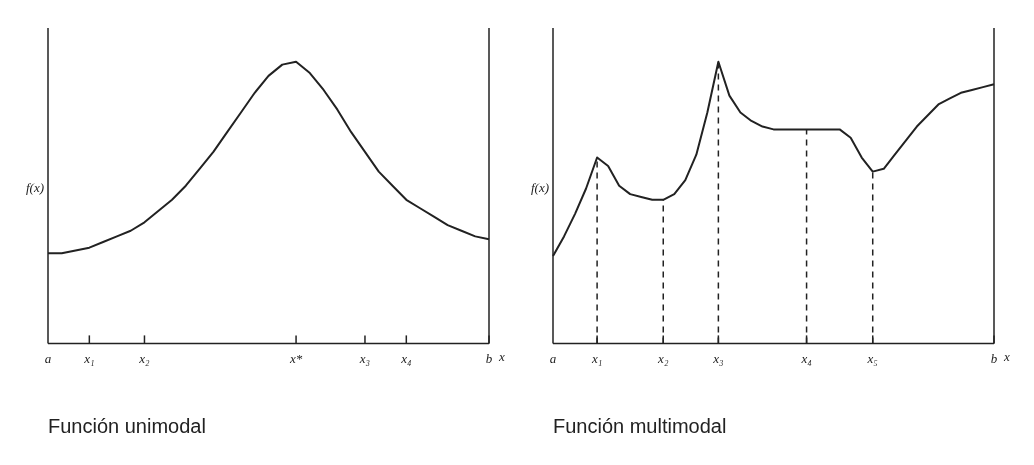 The height and width of the screenshot is (465, 1034). I want to click on x-tick-label: x₅, so click(872, 358).